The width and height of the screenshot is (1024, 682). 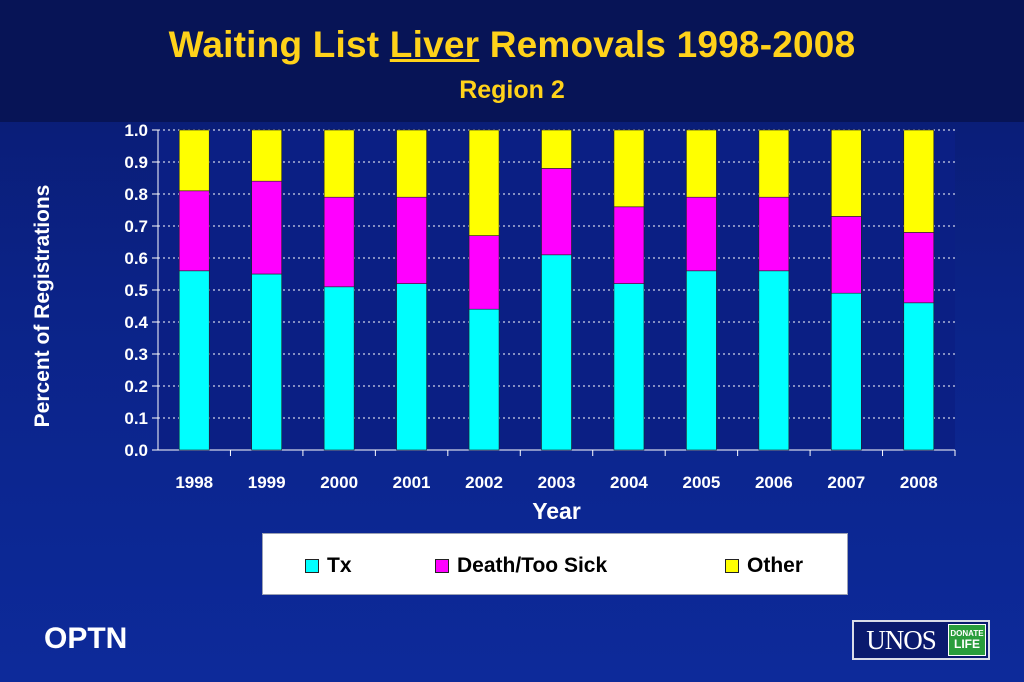 I want to click on y-tick-label: 0.0, so click(x=136, y=450).